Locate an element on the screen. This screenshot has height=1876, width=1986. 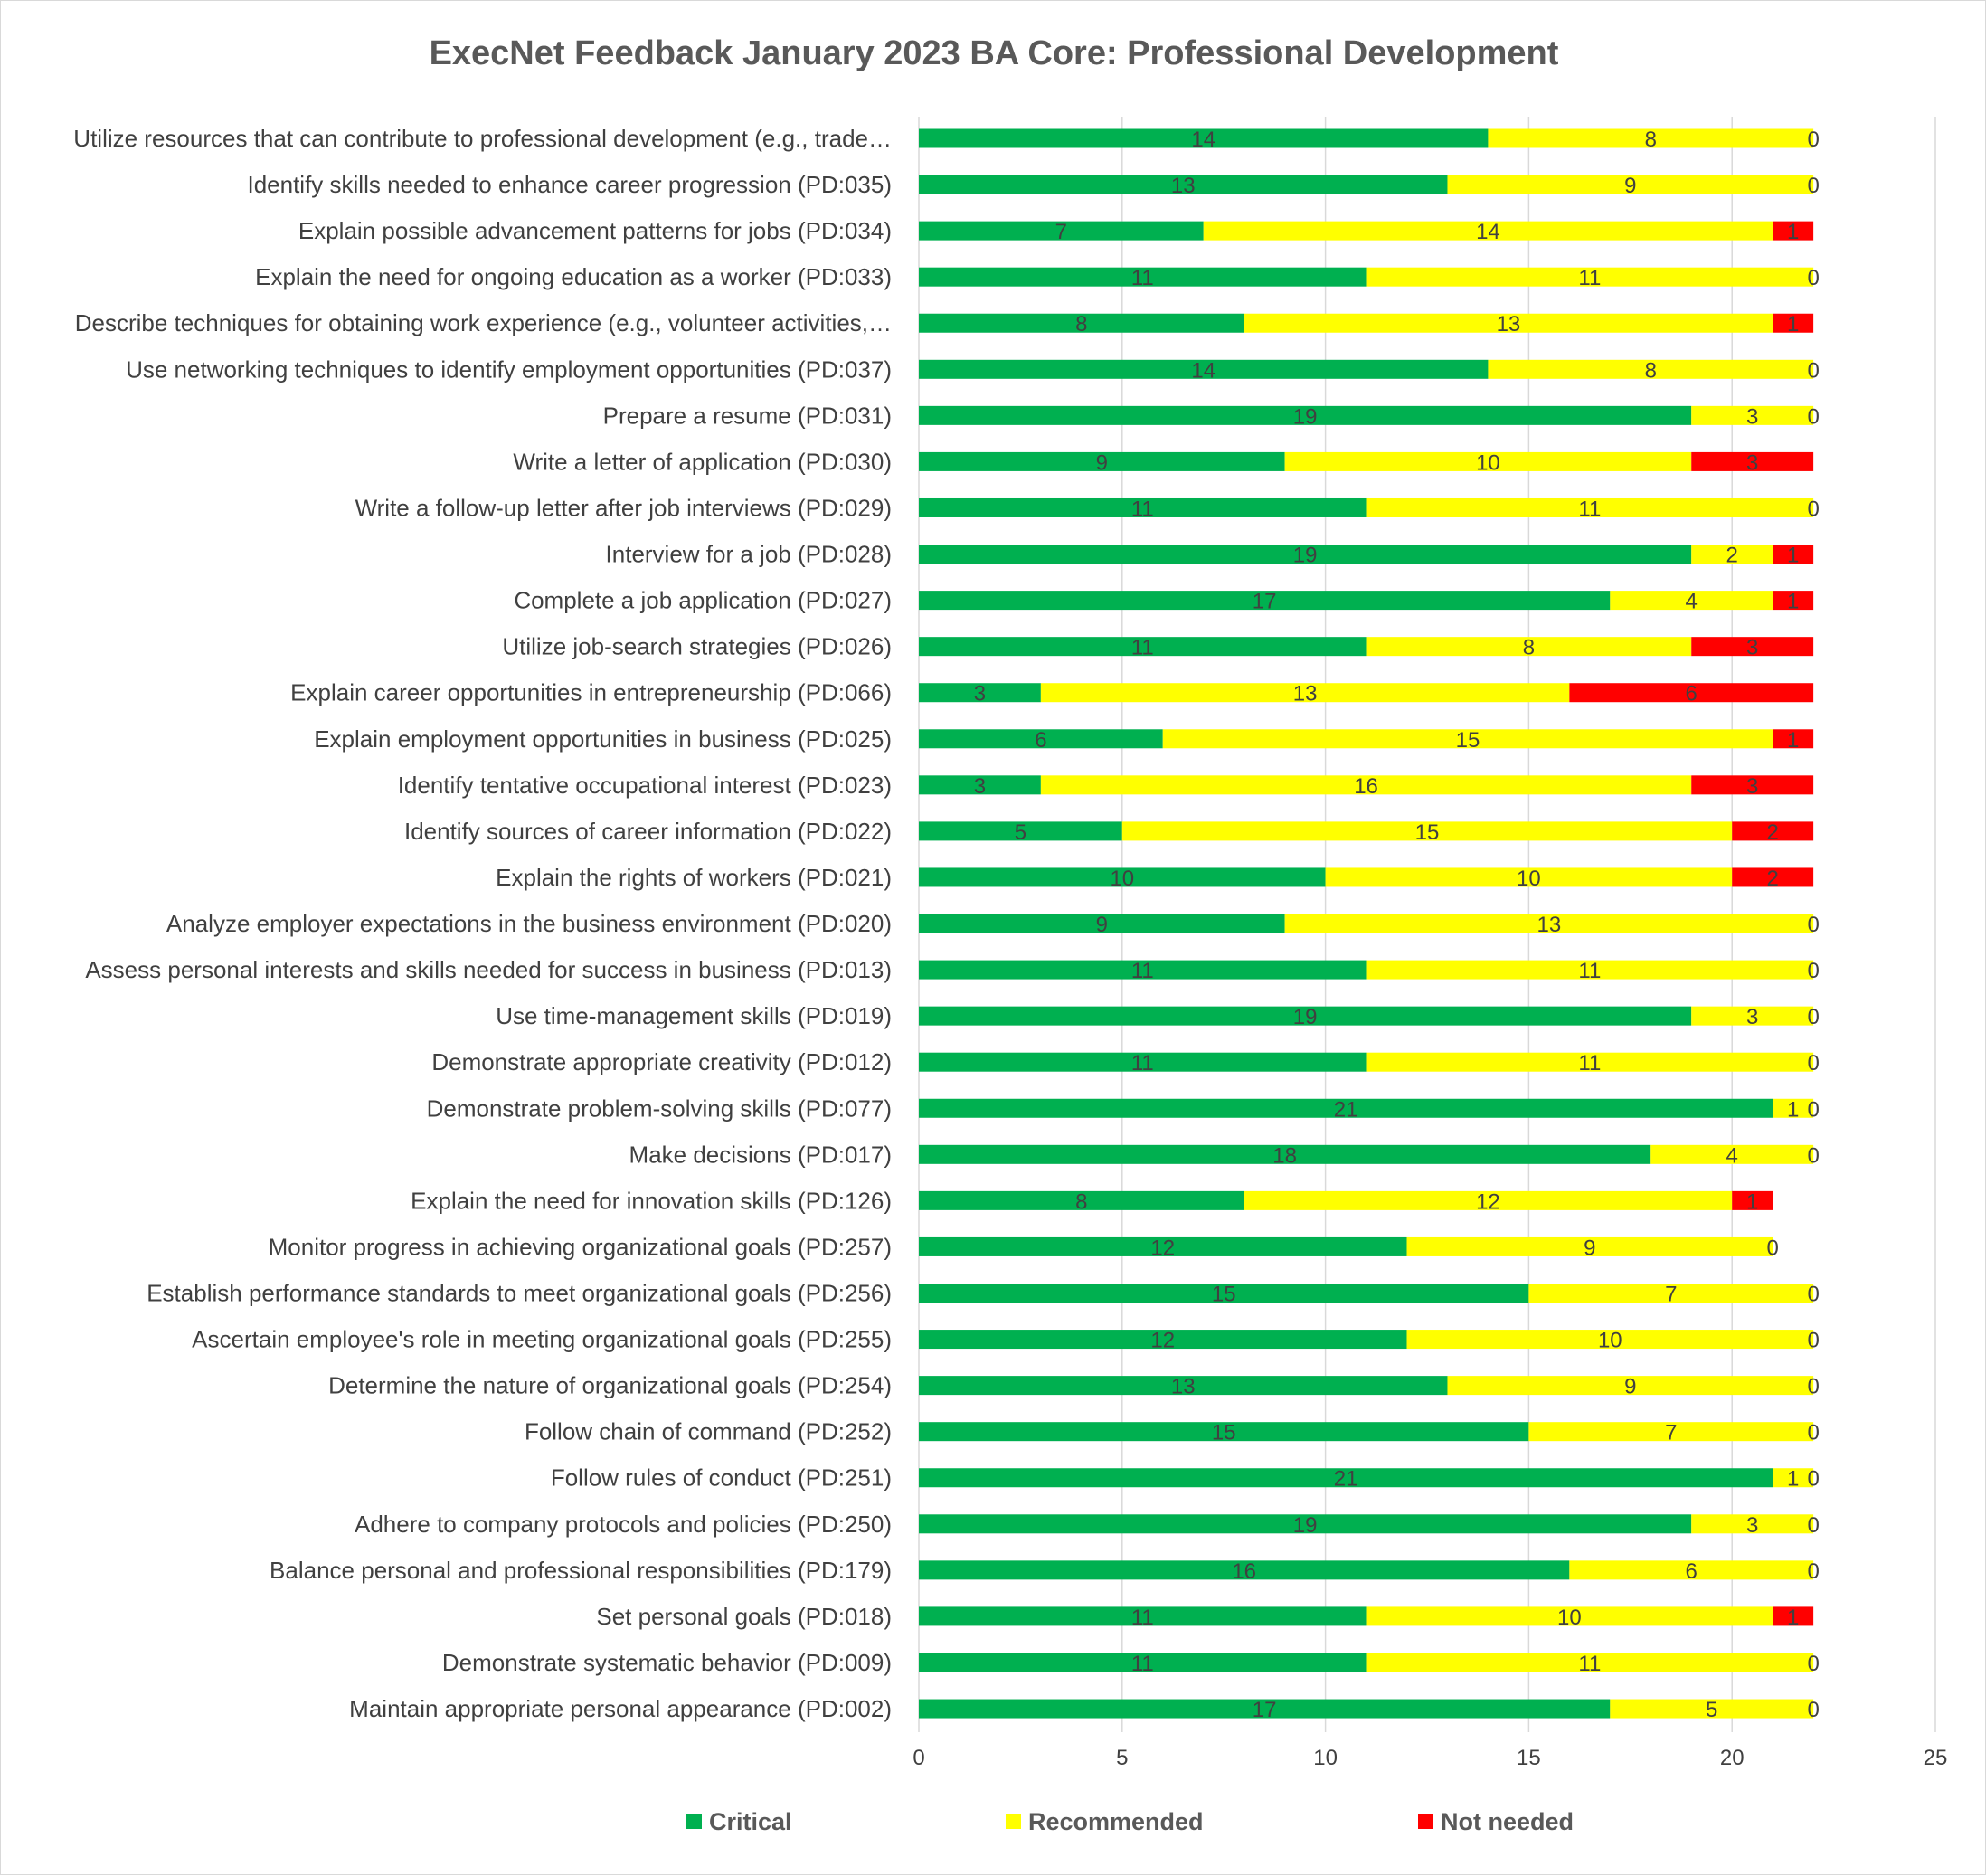
data-label-recommended: 5 is located at coordinates (1711, 1710).